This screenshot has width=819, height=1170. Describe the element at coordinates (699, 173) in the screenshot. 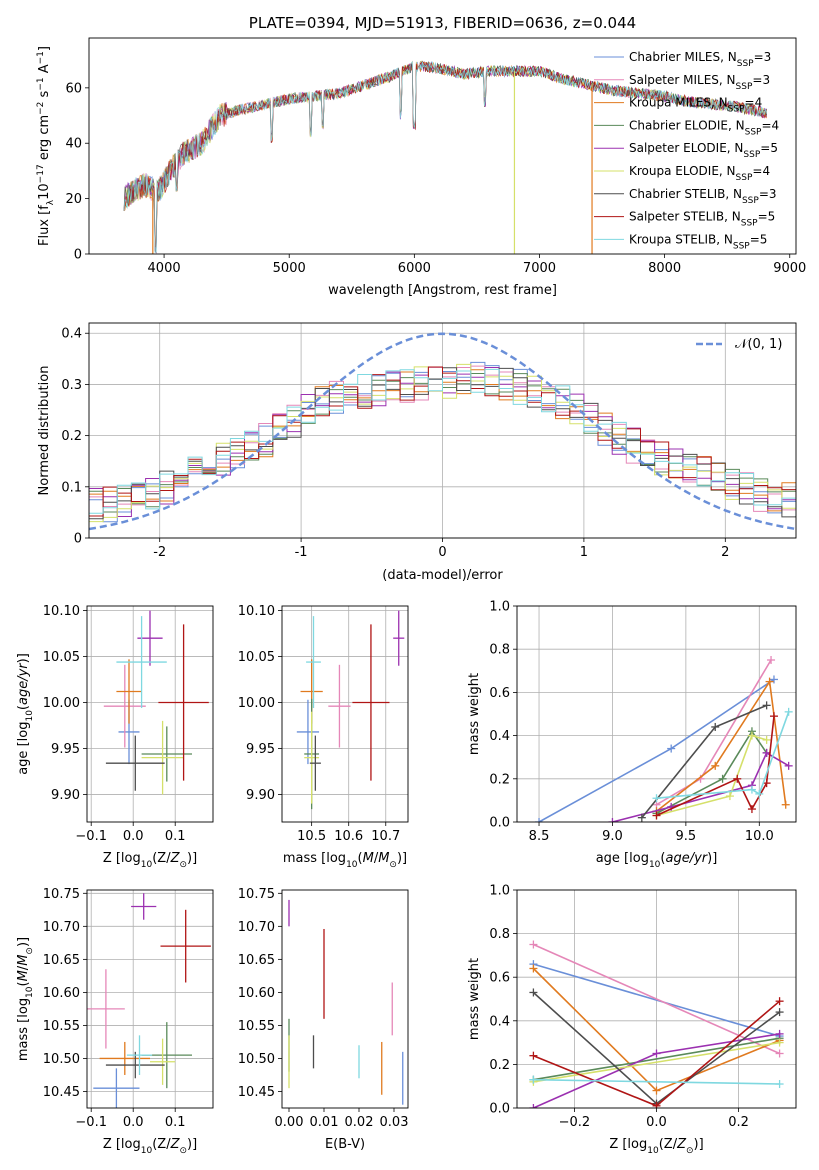

I see `legend-label: Kroupa ELODIE, NSSP=4` at that location.